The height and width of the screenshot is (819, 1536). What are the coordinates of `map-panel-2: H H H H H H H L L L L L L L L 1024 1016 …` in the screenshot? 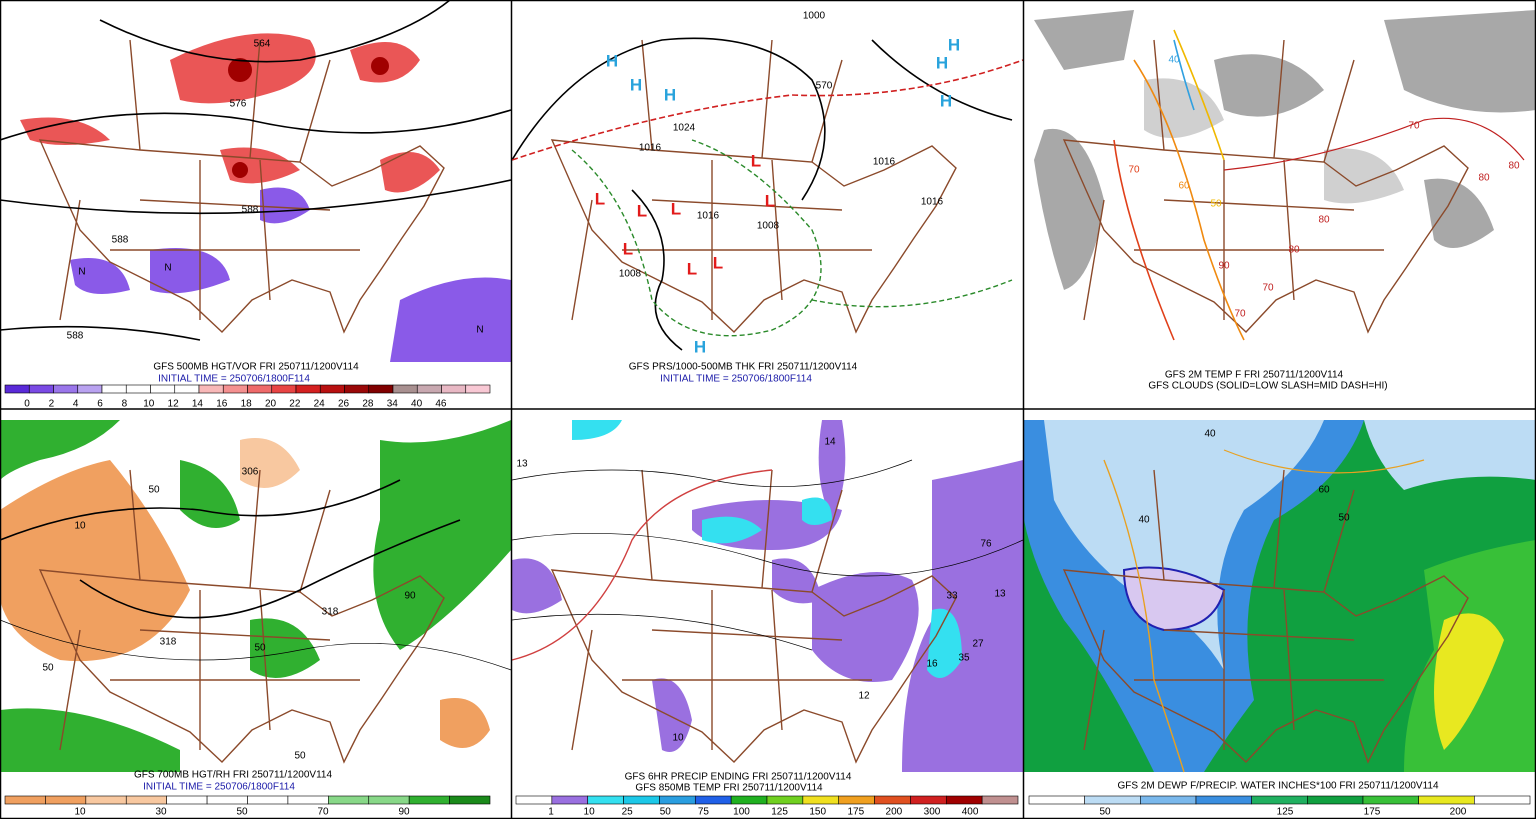 It's located at (767, 181).